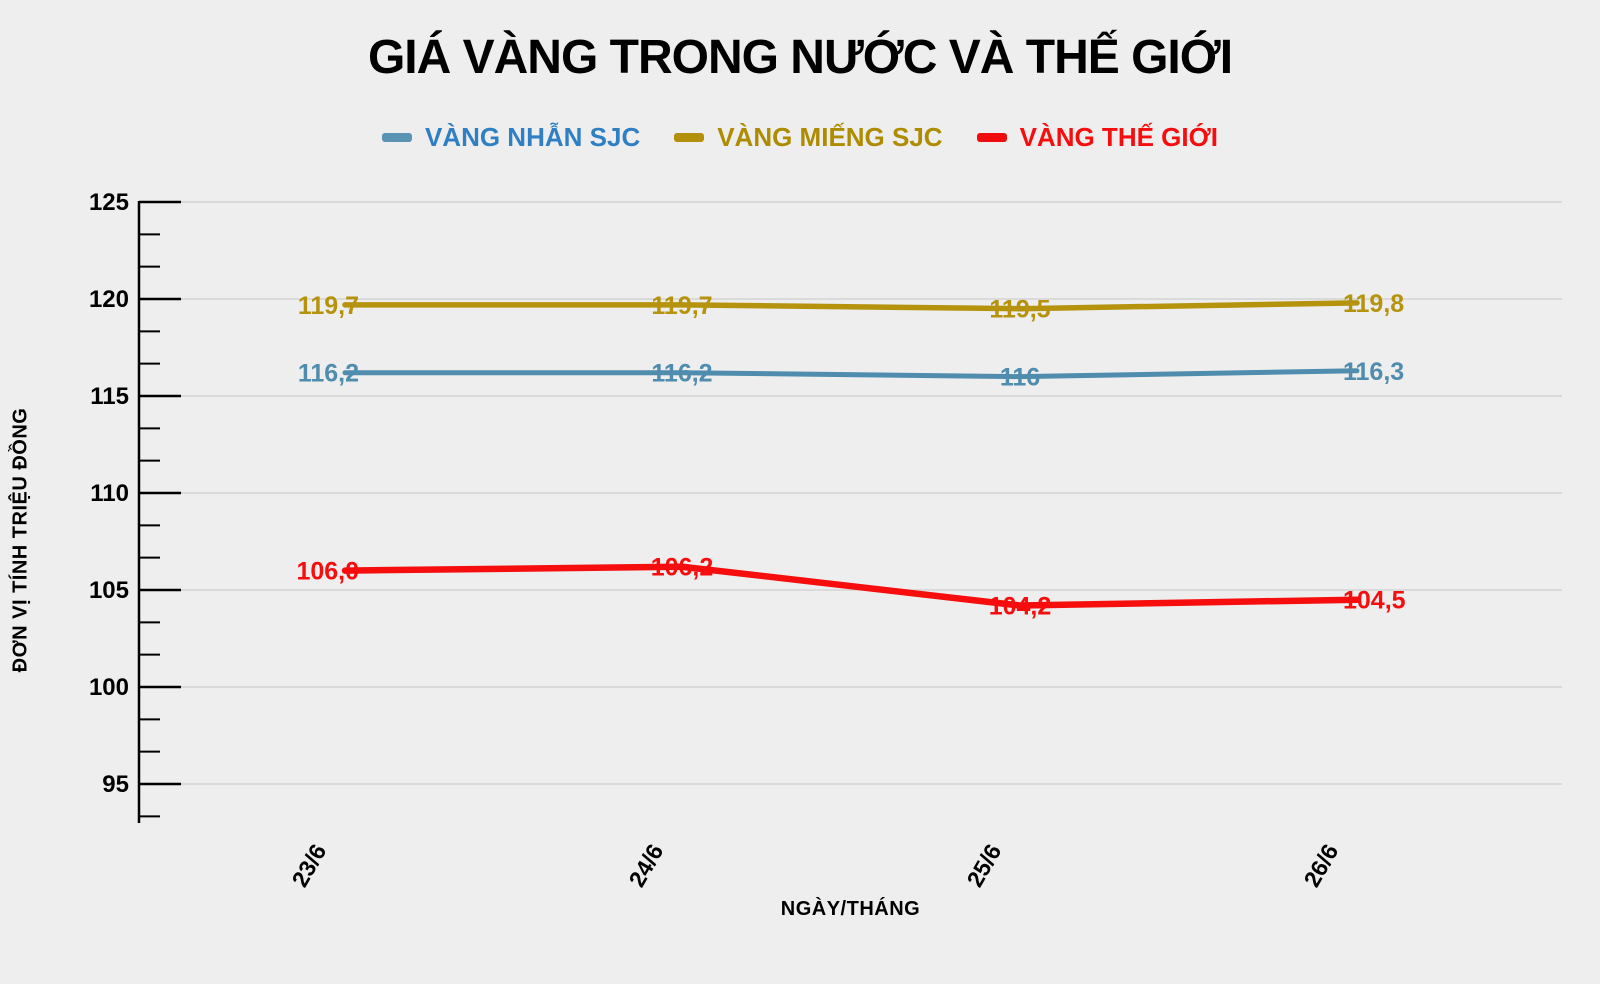  What do you see at coordinates (682, 568) in the screenshot?
I see `data-label: 106,2` at bounding box center [682, 568].